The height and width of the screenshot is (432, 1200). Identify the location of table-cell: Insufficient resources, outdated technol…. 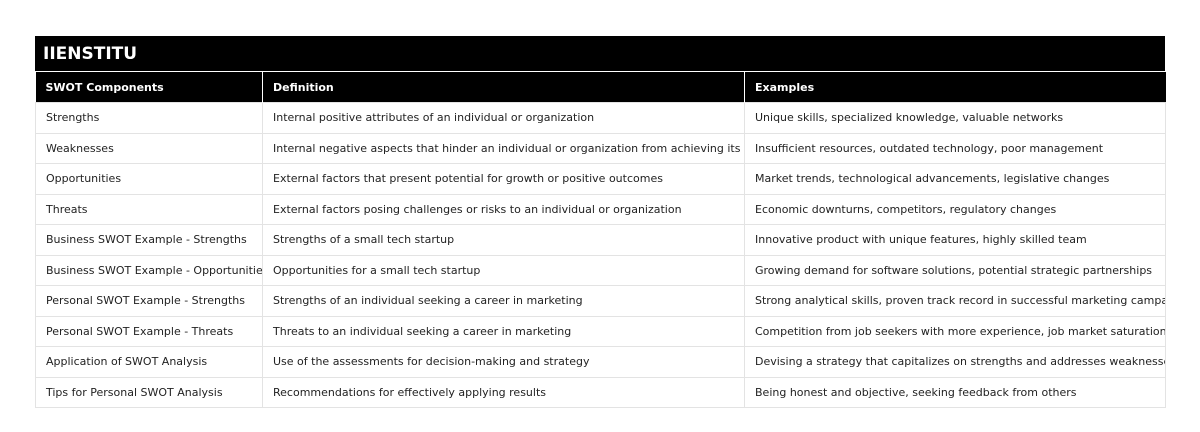
(955, 148).